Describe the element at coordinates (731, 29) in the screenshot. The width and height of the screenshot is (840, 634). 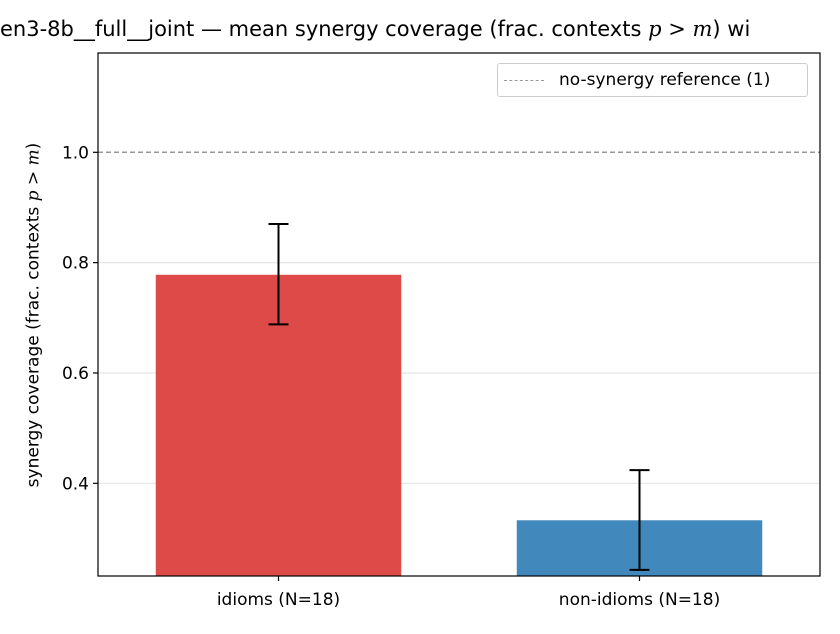
I see `chart-title-suffix: ) wi` at that location.